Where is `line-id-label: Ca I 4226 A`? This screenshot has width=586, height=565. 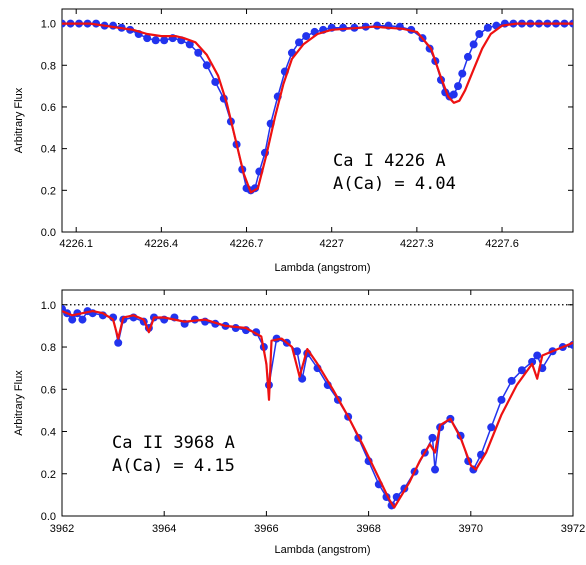
line-id-label: Ca I 4226 A is located at coordinates (389, 161).